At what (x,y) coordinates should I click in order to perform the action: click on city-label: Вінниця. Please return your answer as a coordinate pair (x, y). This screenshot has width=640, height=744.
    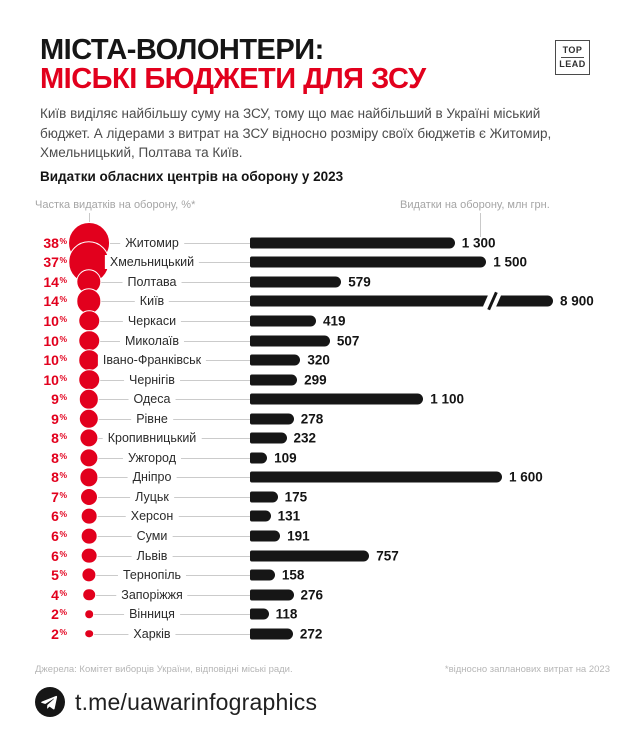
    Looking at the image, I should click on (152, 614).